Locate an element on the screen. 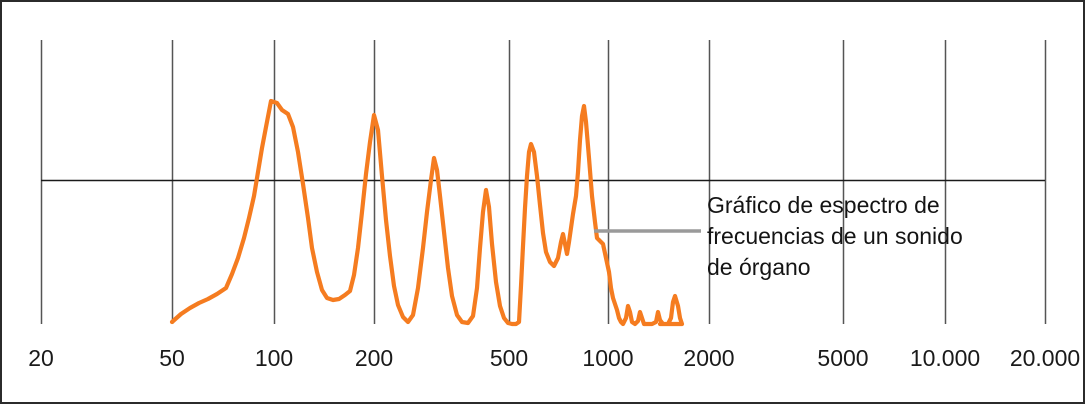 This screenshot has height=404, width=1085. annotation-line-2: frecuencias de un sonido is located at coordinates (835, 236).